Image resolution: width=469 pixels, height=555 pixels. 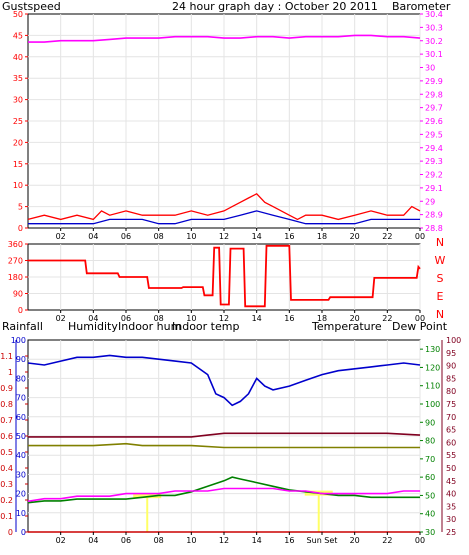 I want to click on series-temperature, so click(x=223, y=490).